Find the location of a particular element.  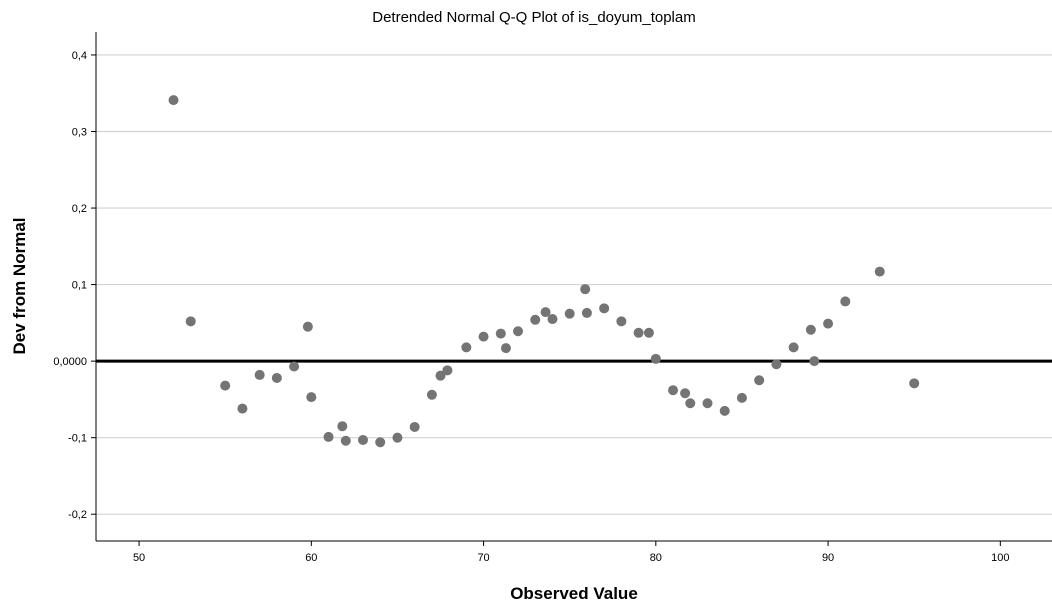

y-tick-labels: -0,2 -0,1 0,0000 0,1 0,2 0,3 0,4 is located at coordinates (74, 285).